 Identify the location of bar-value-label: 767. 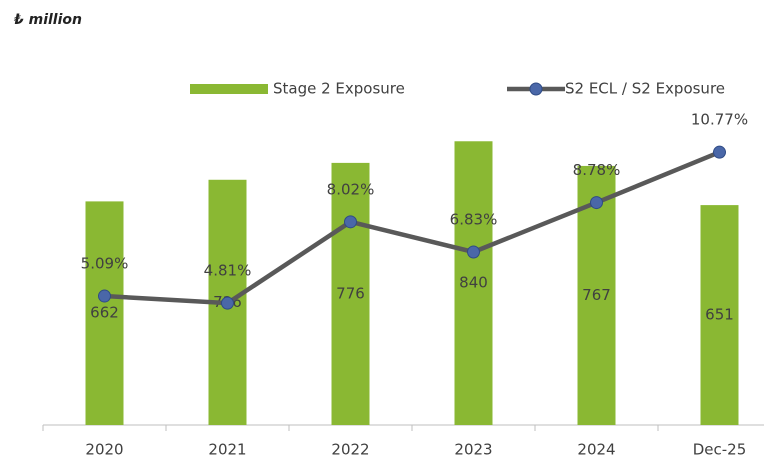
(596, 295).